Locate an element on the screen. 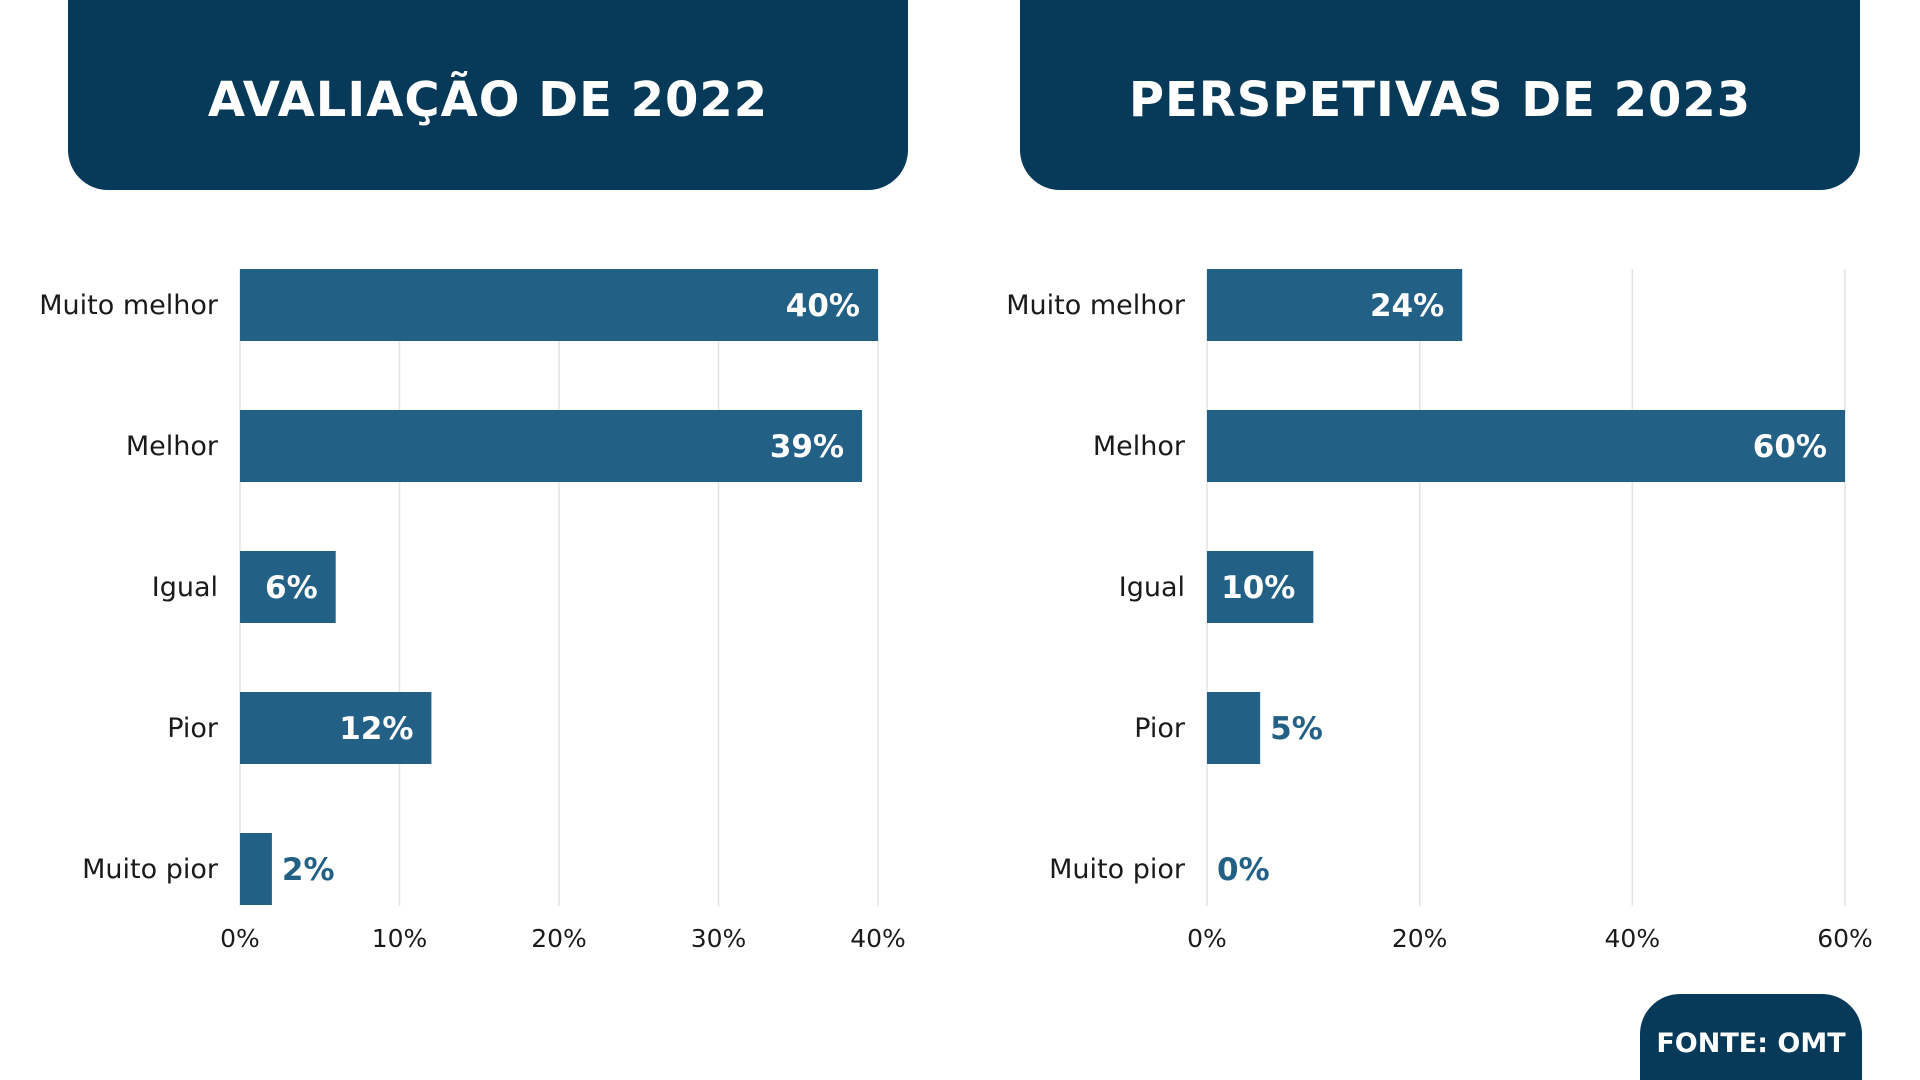 The height and width of the screenshot is (1080, 1920). right-tick-label-3: 60% is located at coordinates (1845, 938).